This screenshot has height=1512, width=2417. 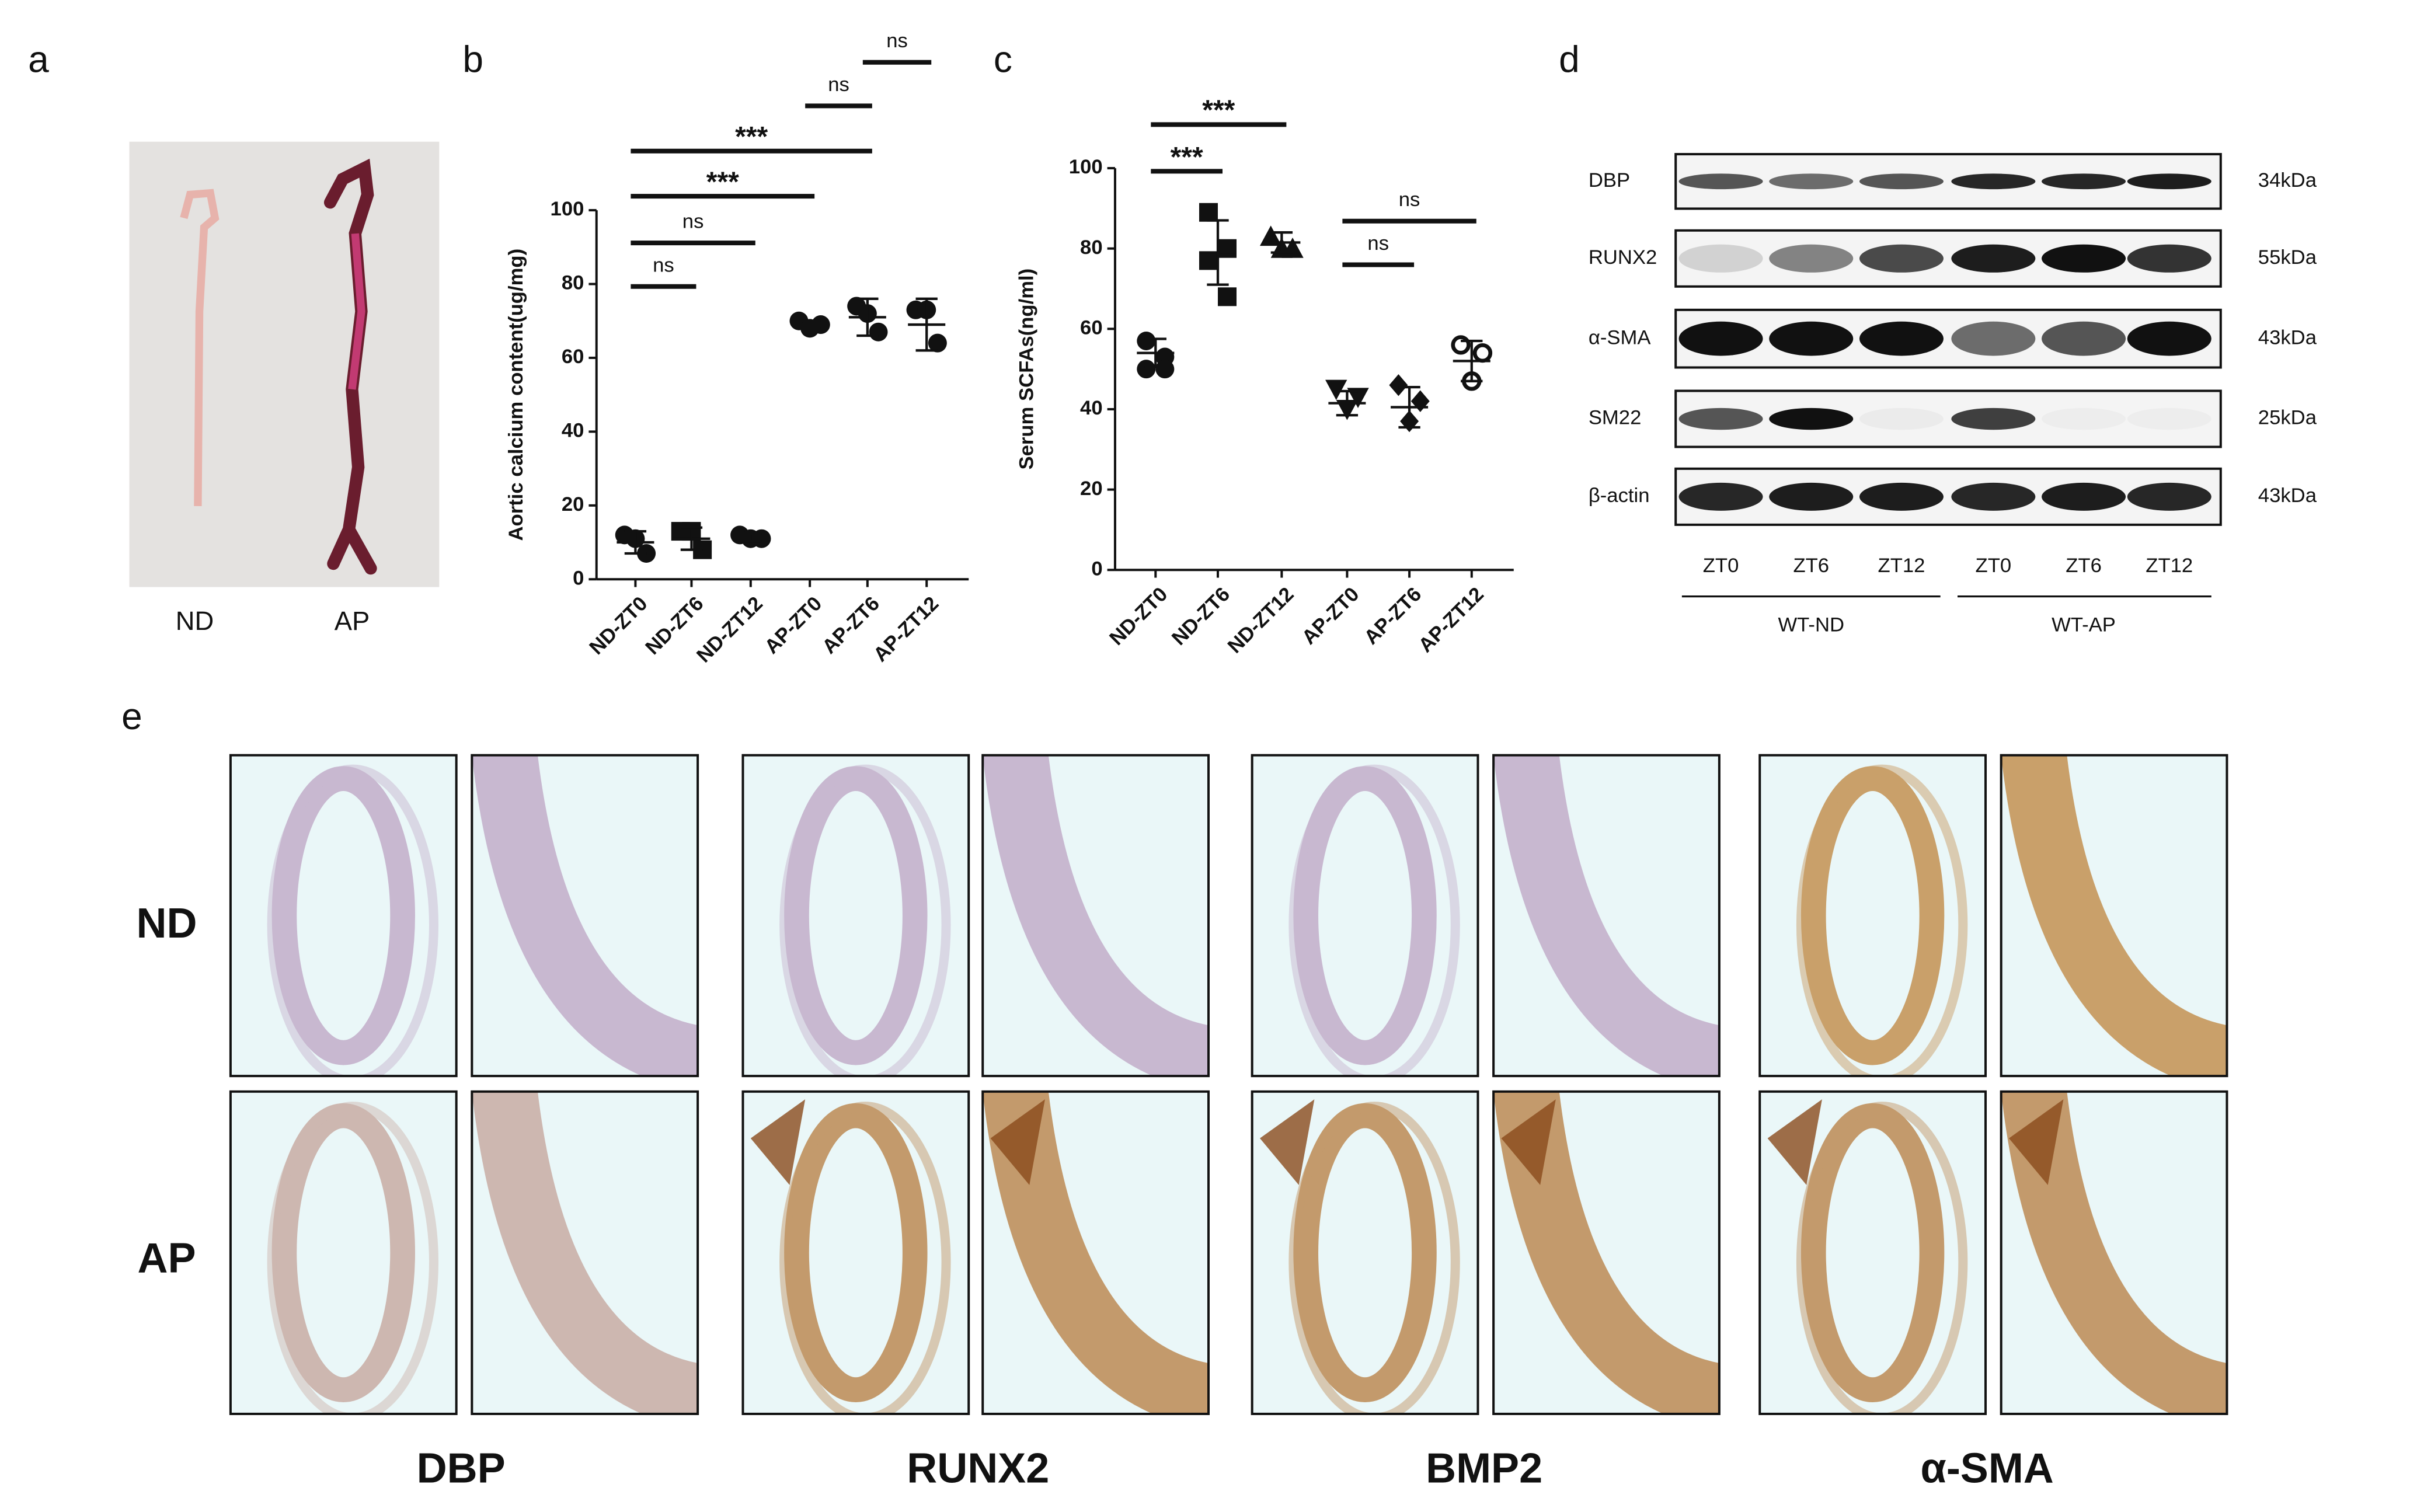 I want to click on photo-label: ND, so click(x=195, y=621).